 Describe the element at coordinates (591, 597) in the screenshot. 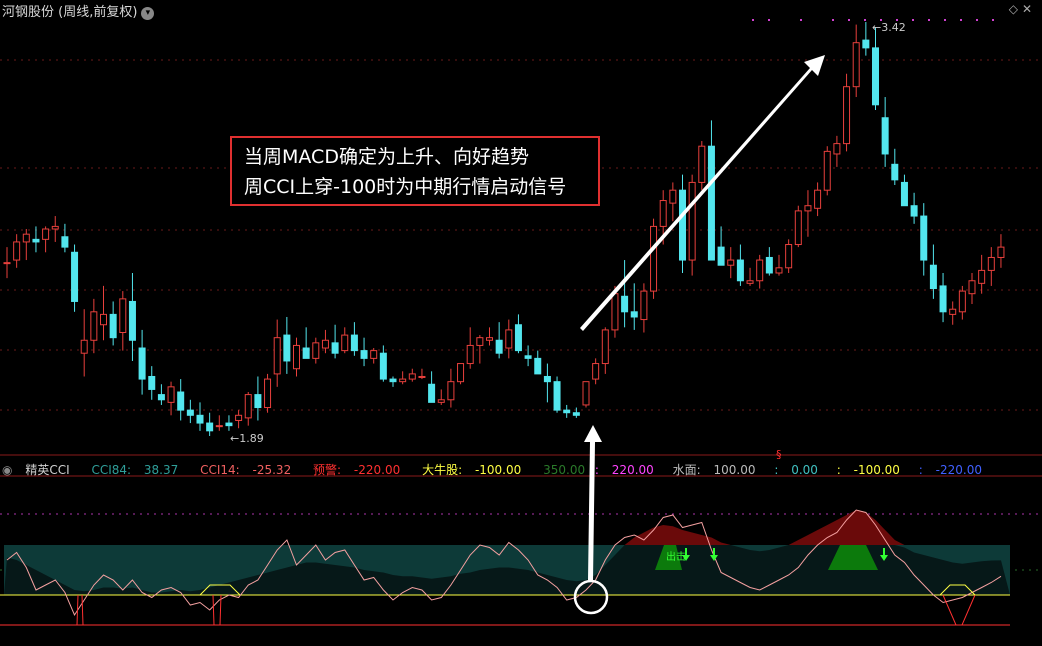

I see `signal-circle` at that location.